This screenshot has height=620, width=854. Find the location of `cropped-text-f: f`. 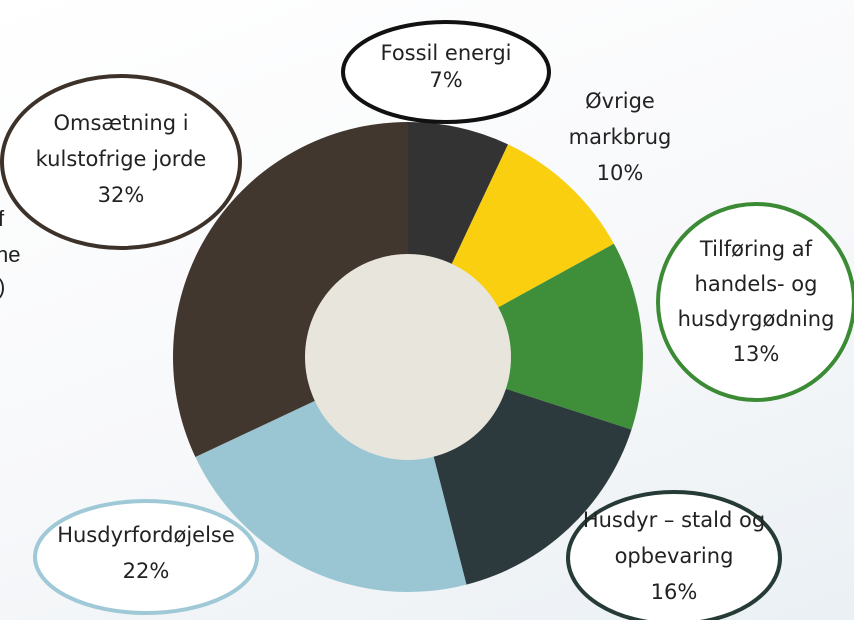

cropped-text-f: f is located at coordinates (2, 218).